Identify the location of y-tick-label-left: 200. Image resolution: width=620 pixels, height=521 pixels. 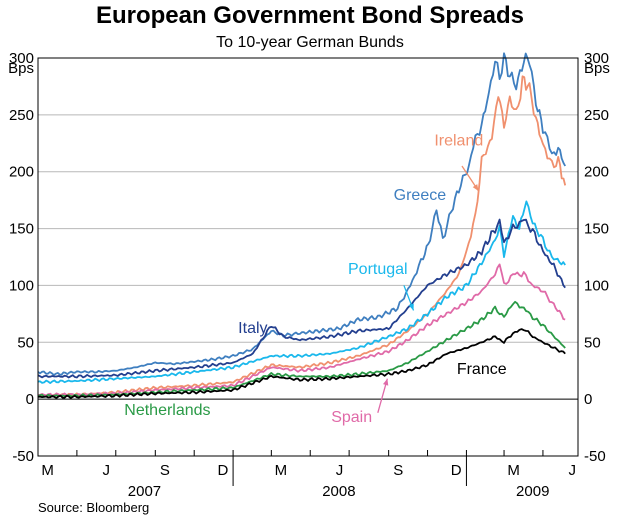
(21, 172).